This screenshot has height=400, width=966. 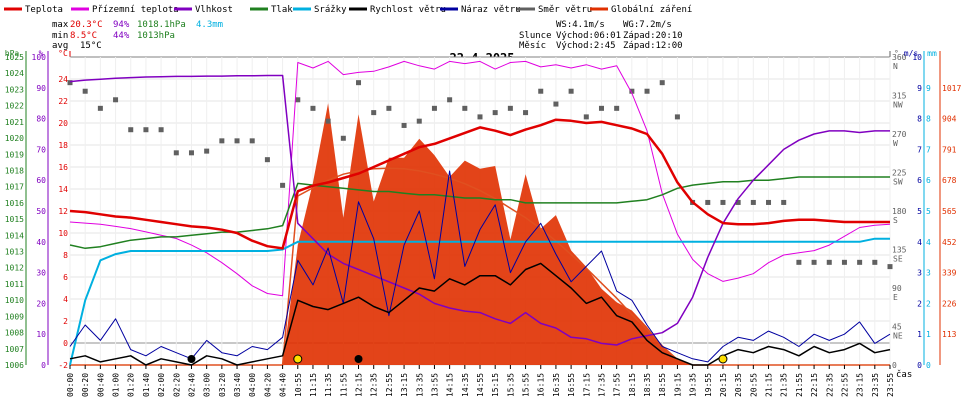 What do you see at coordinates (14, 73) in the screenshot?
I see `hpa-axis-tick: 1024` at bounding box center [14, 73].